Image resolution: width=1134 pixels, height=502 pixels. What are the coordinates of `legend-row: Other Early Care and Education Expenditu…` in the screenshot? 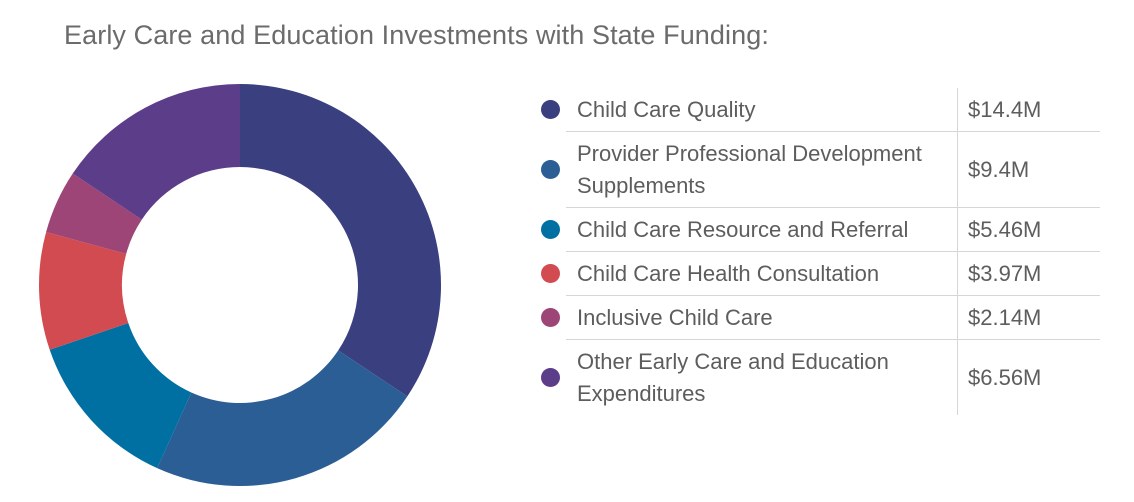 It's located at (815, 377).